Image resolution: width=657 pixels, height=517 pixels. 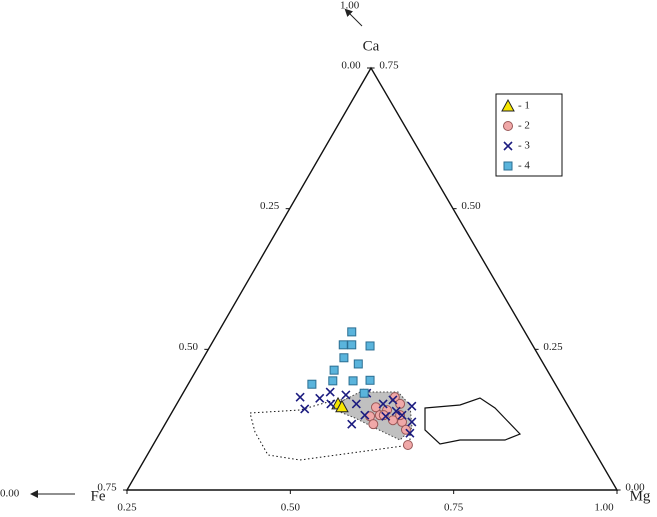 What do you see at coordinates (270, 206) in the screenshot?
I see `left-tick-label: 0.25` at bounding box center [270, 206].